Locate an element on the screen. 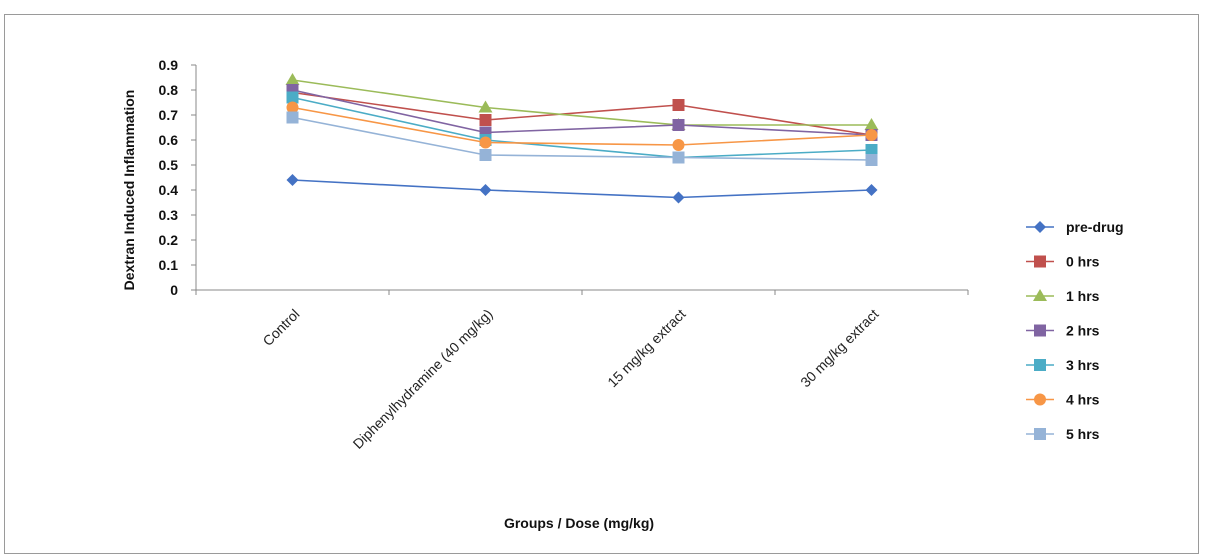  y-tick-label: 0.6 is located at coordinates (169, 140).